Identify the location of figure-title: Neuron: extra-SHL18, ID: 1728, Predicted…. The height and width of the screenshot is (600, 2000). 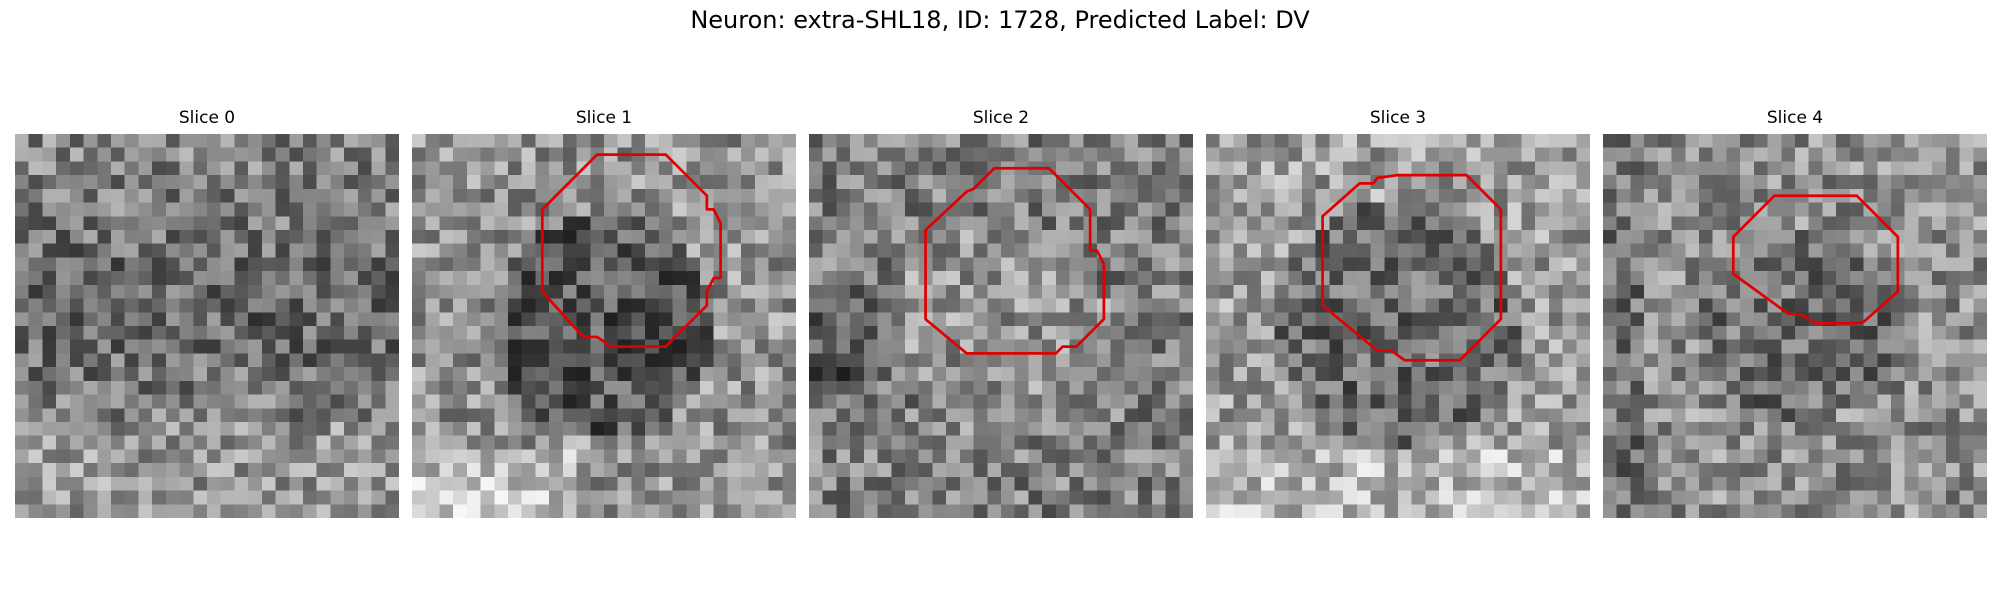
(1000, 20).